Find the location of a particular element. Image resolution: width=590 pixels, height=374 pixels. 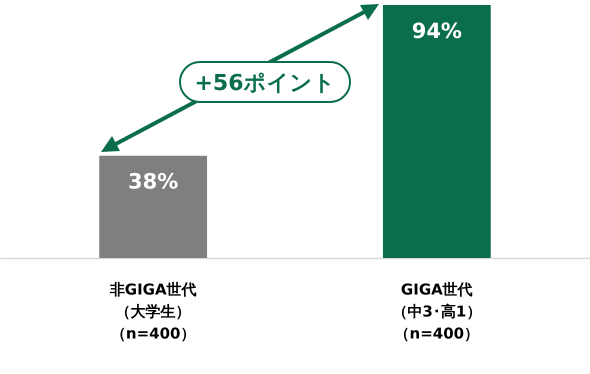

x-tick-label: 非GIGA世代（大学生）（n=400） is located at coordinates (152, 311).